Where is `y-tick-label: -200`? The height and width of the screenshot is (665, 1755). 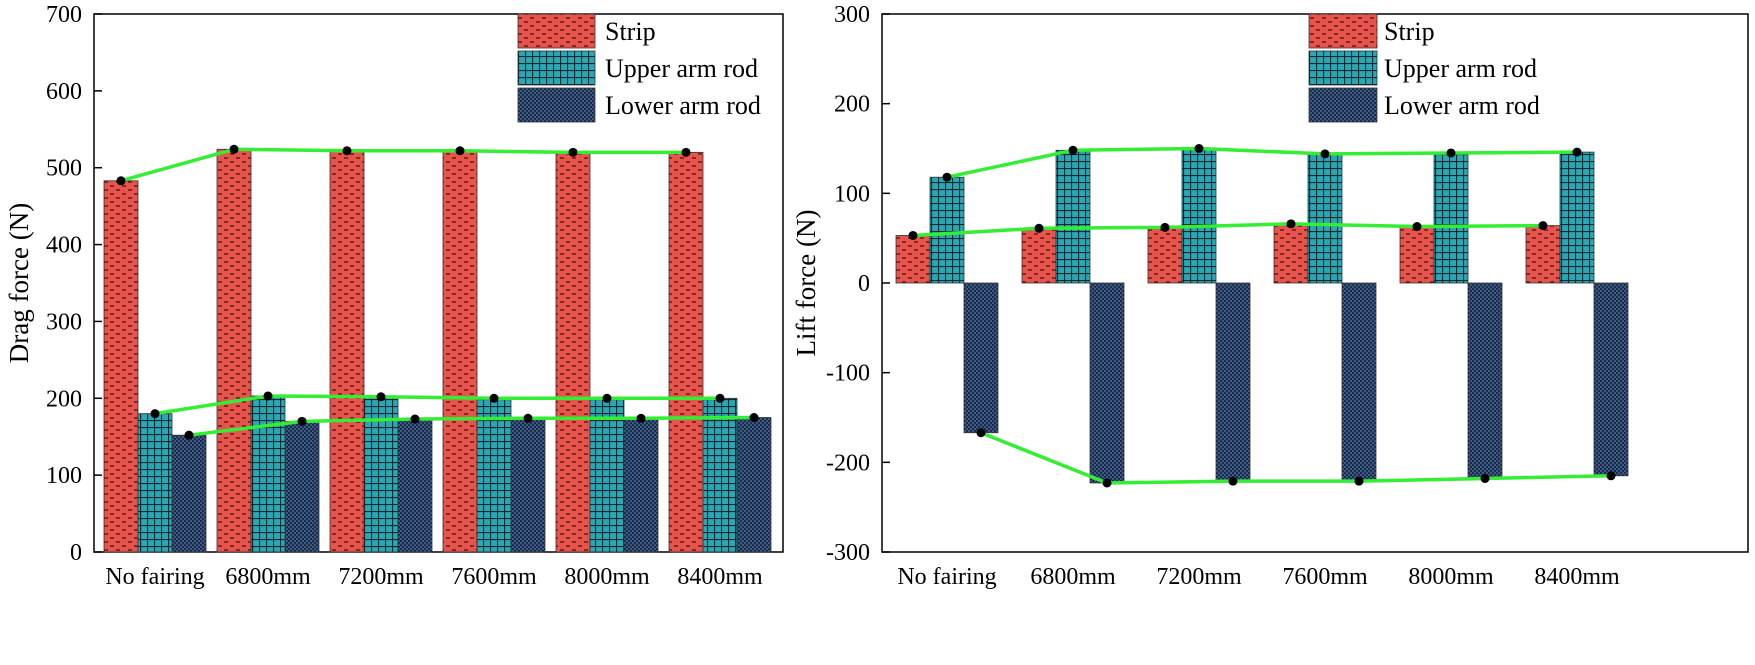
y-tick-label: -200 is located at coordinates (848, 463).